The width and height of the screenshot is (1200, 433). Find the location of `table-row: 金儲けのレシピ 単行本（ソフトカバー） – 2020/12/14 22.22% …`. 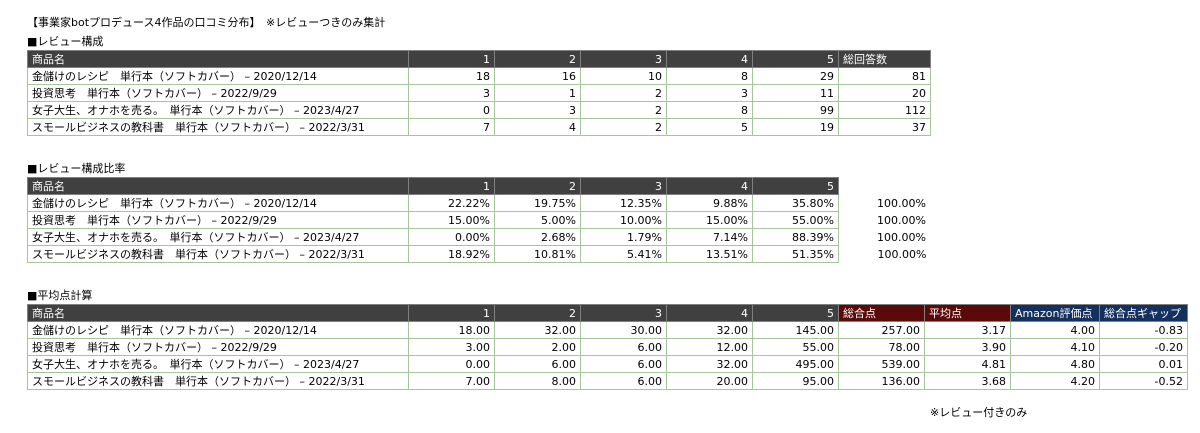

table-row: 金儲けのレシピ 単行本（ソフトカバー） – 2020/12/14 22.22% … is located at coordinates (479, 203).